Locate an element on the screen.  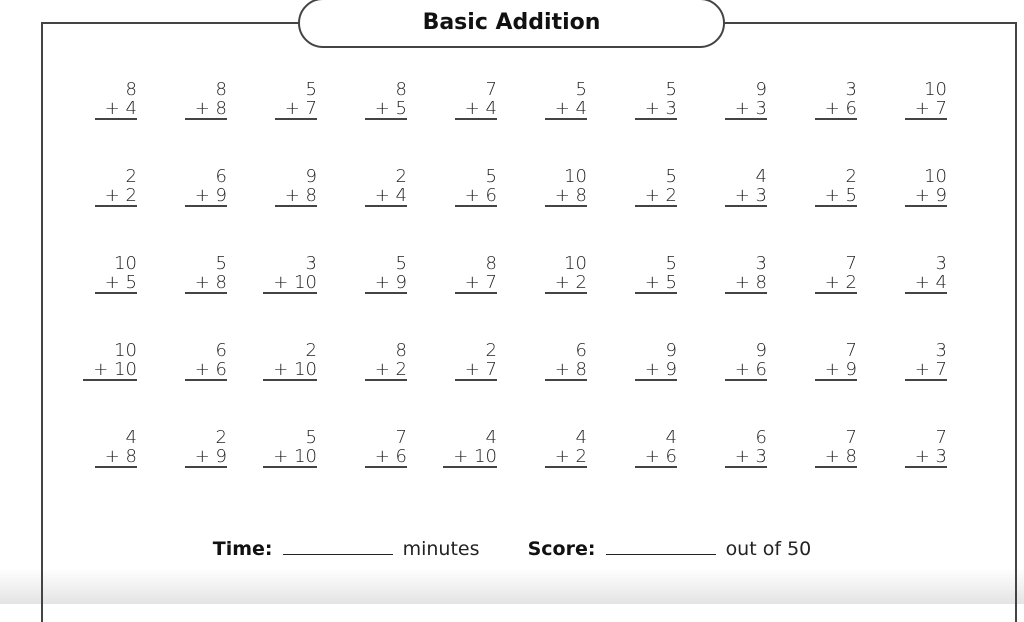
addition-problem: 4 + 2 is located at coordinates (565, 448).